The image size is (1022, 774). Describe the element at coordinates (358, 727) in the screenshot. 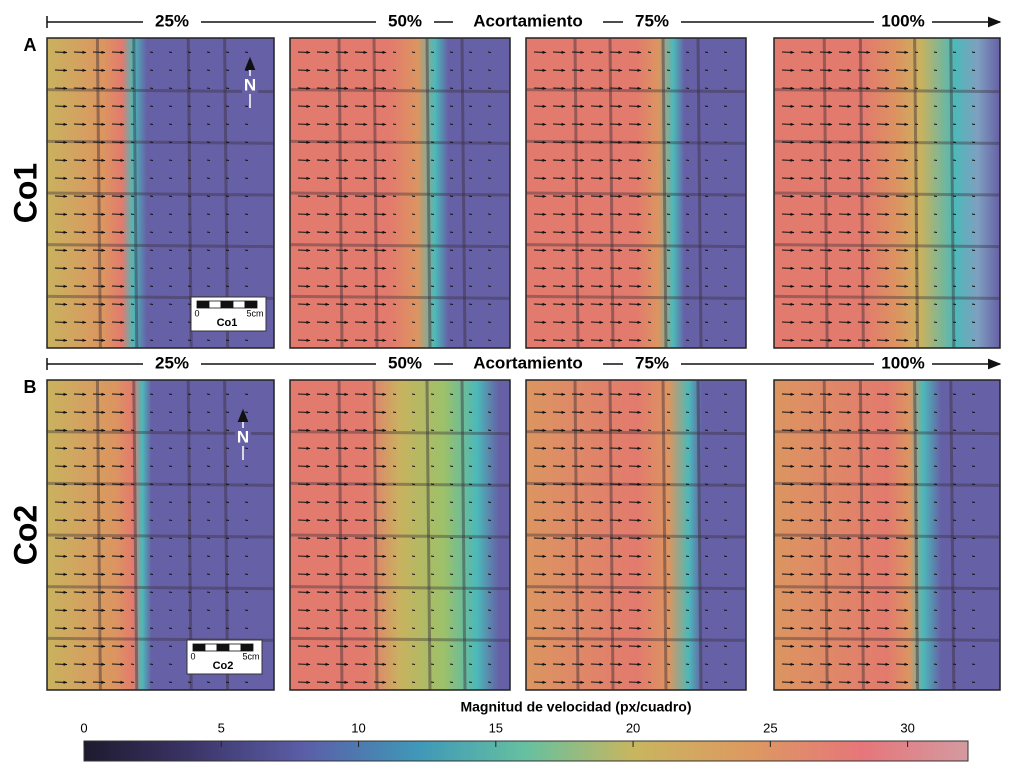

I see `colorbar-tick-label: 10` at that location.